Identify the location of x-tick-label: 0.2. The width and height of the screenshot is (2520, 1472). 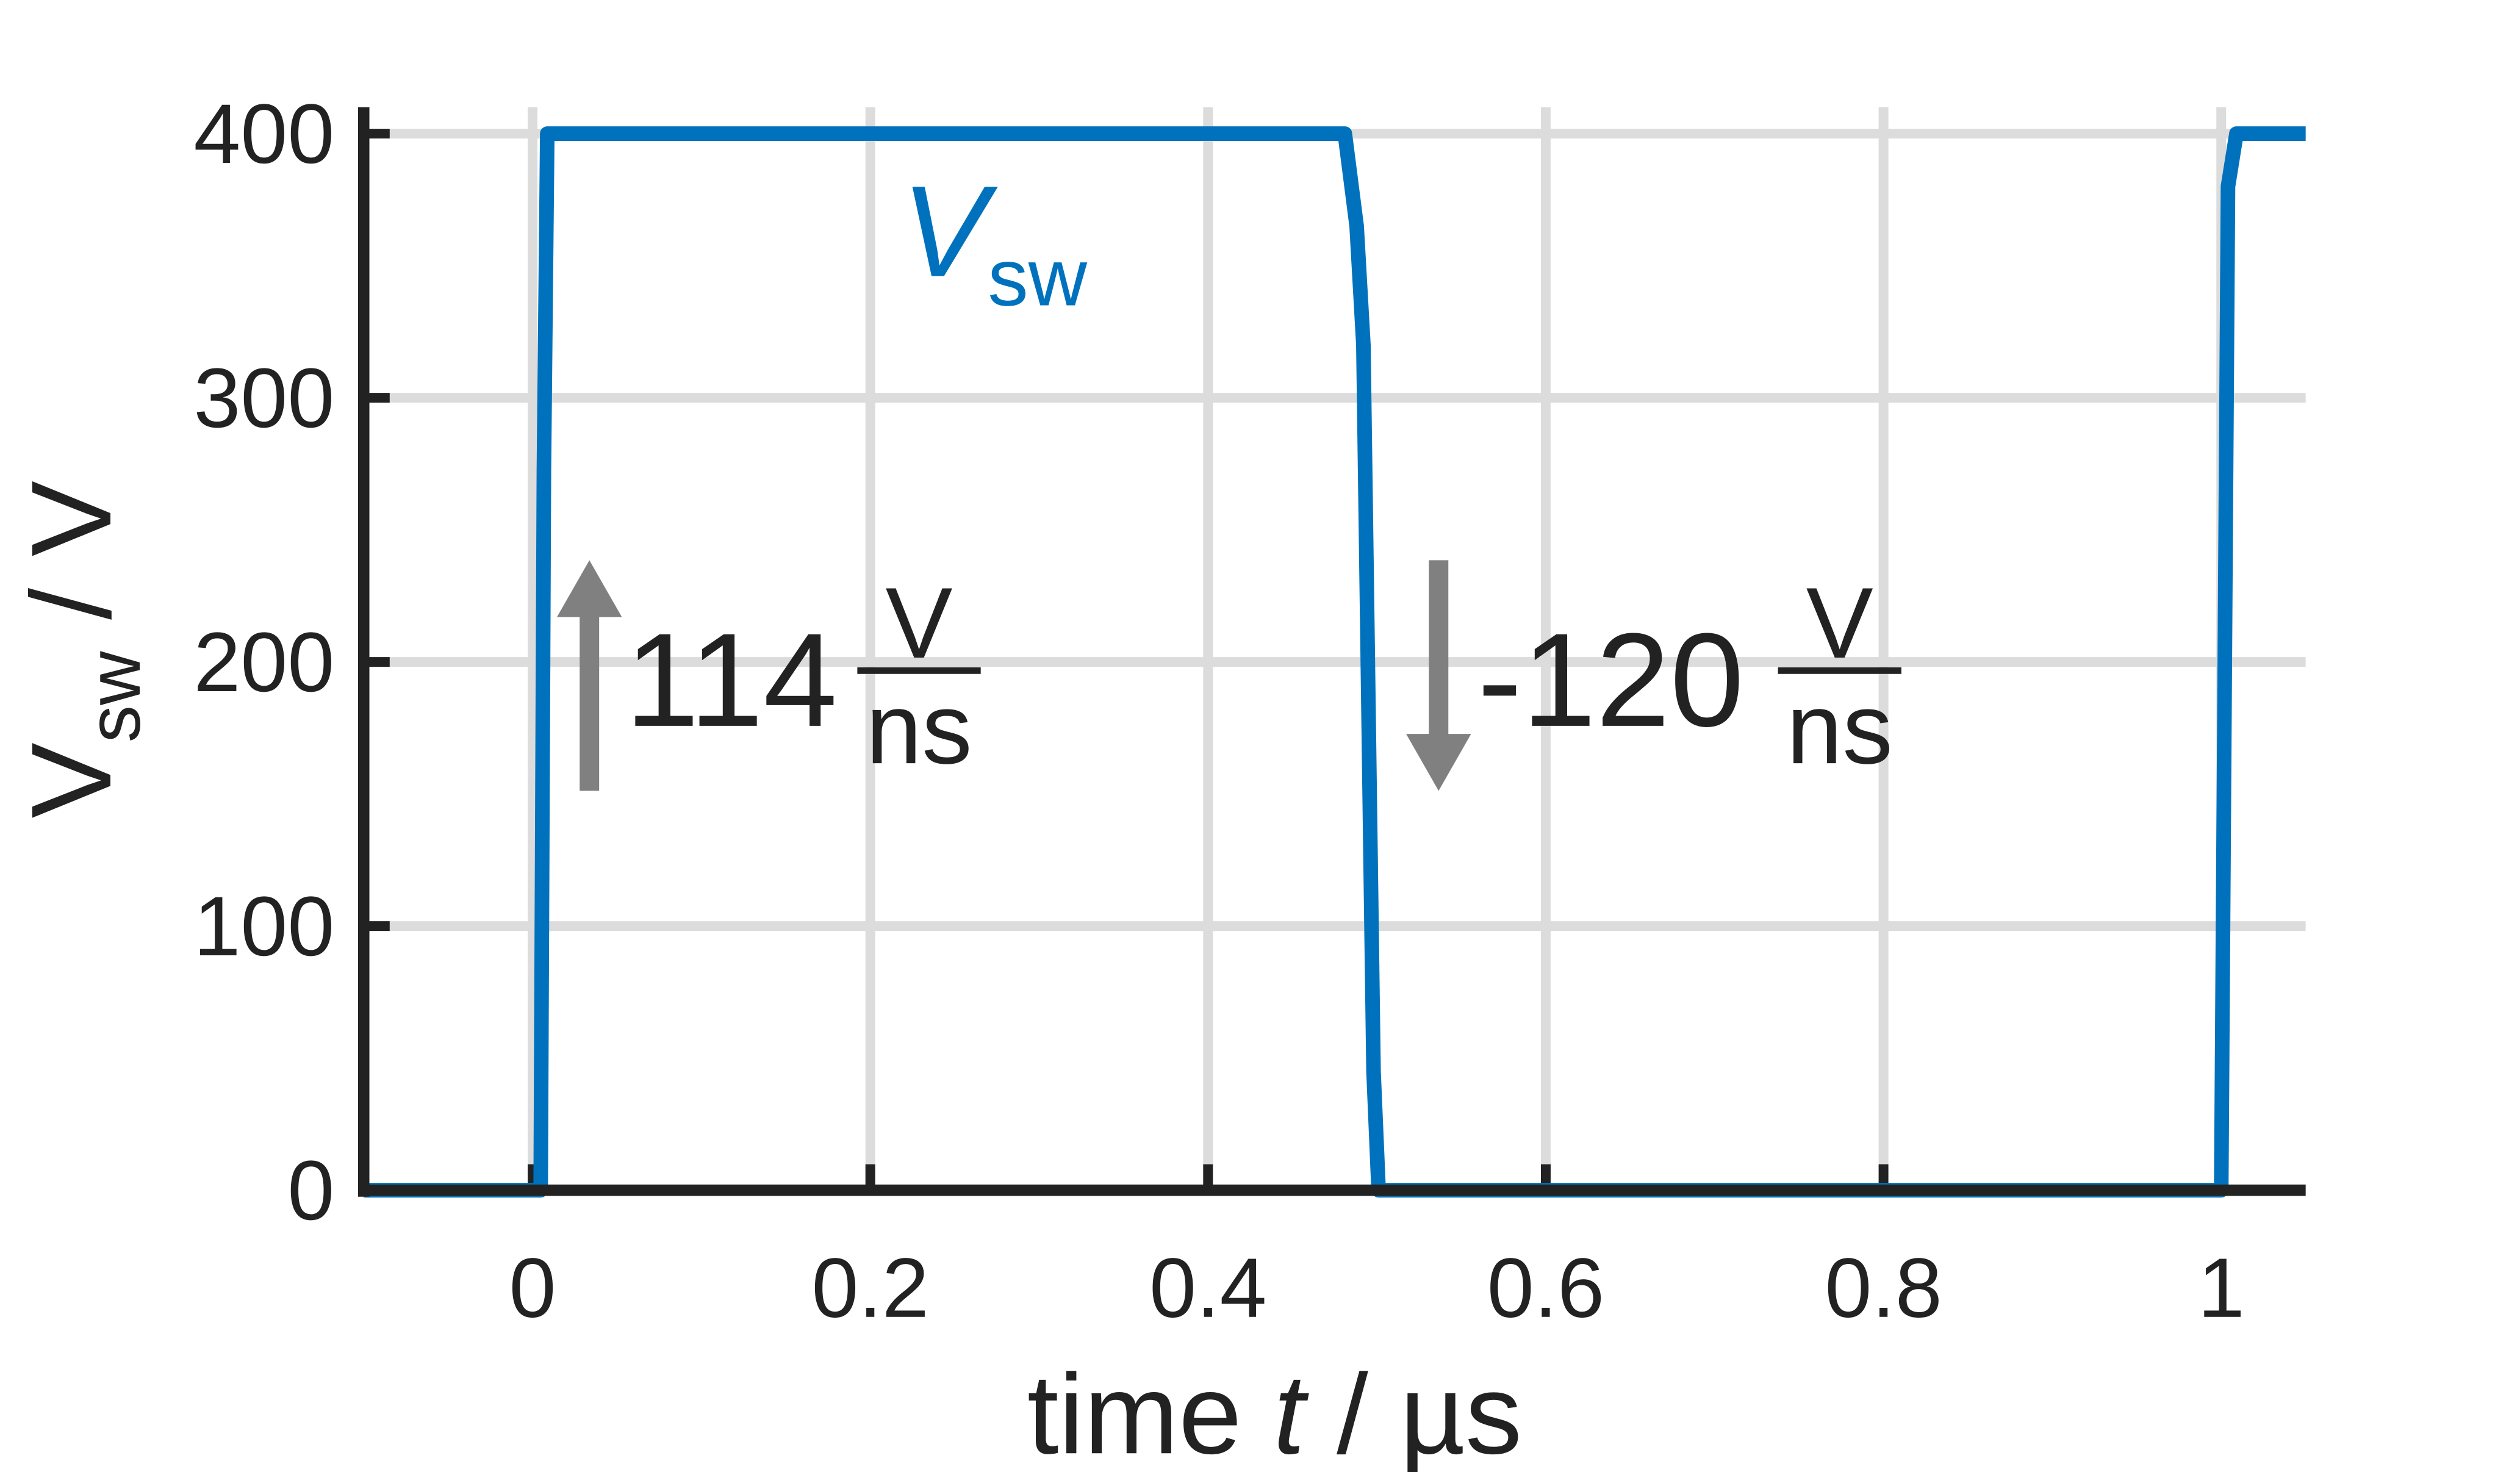
(869, 1288).